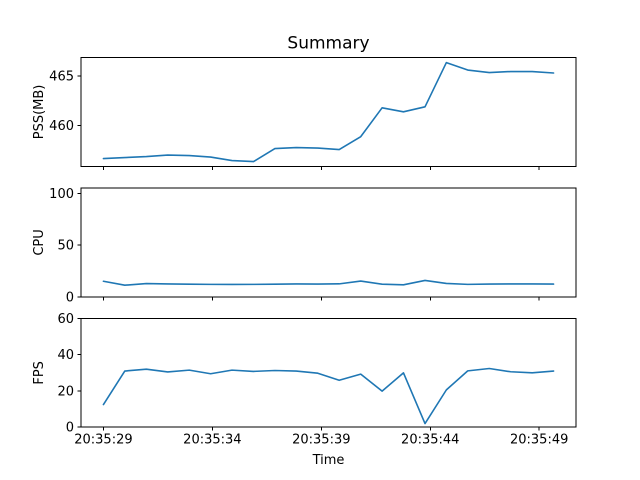 This screenshot has width=640, height=480. What do you see at coordinates (65, 355) in the screenshot?
I see `y-tick-label-fps: 40` at bounding box center [65, 355].